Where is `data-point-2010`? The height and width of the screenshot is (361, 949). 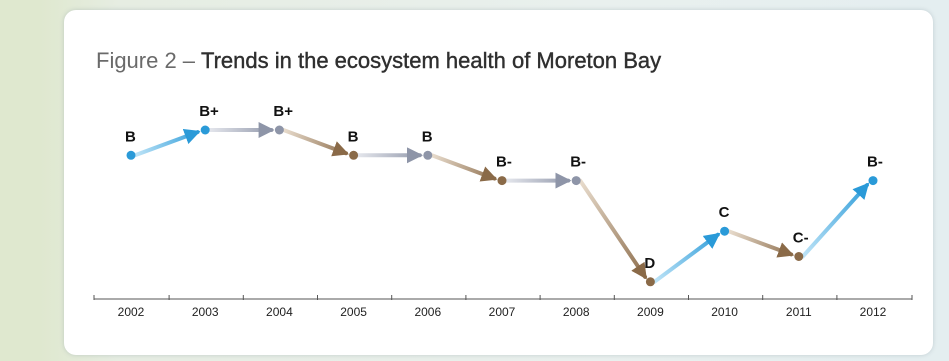 data-point-2010 is located at coordinates (725, 231).